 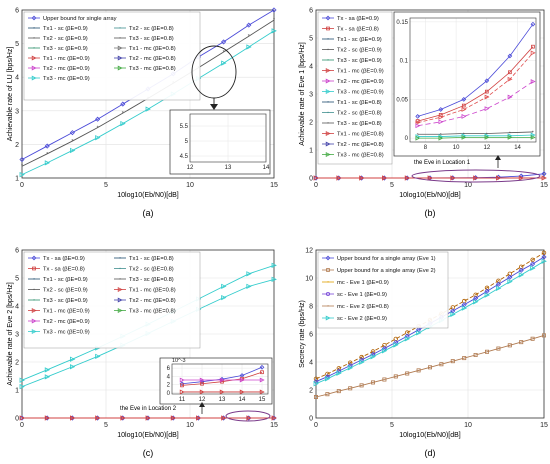 What do you see at coordinates (169, 386) in the screenshot?
I see `inset-y-tick-label: 2` at bounding box center [169, 386].